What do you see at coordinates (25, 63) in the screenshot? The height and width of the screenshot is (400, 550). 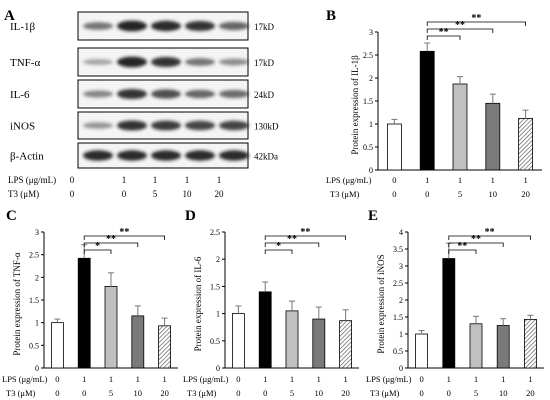 I see `blot-label: TNF-α` at bounding box center [25, 63].